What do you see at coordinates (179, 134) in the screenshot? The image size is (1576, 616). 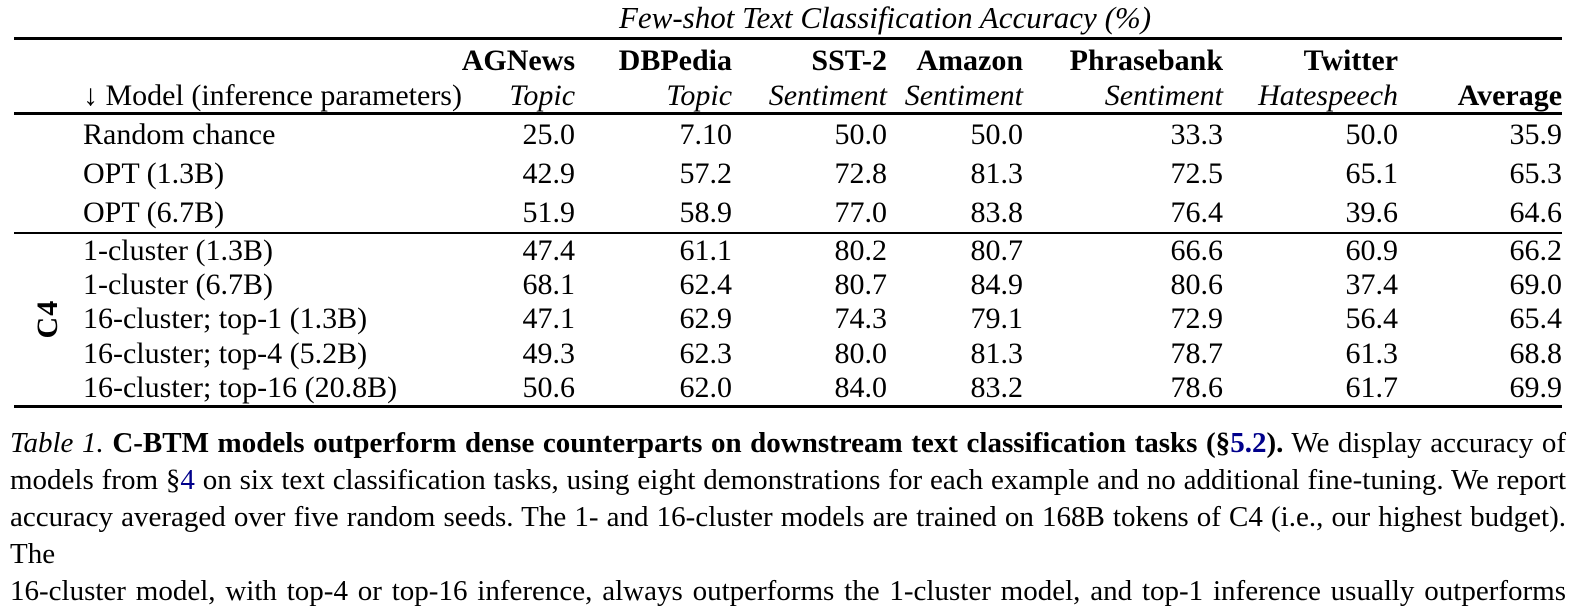 I see `model-name: Random chance` at bounding box center [179, 134].